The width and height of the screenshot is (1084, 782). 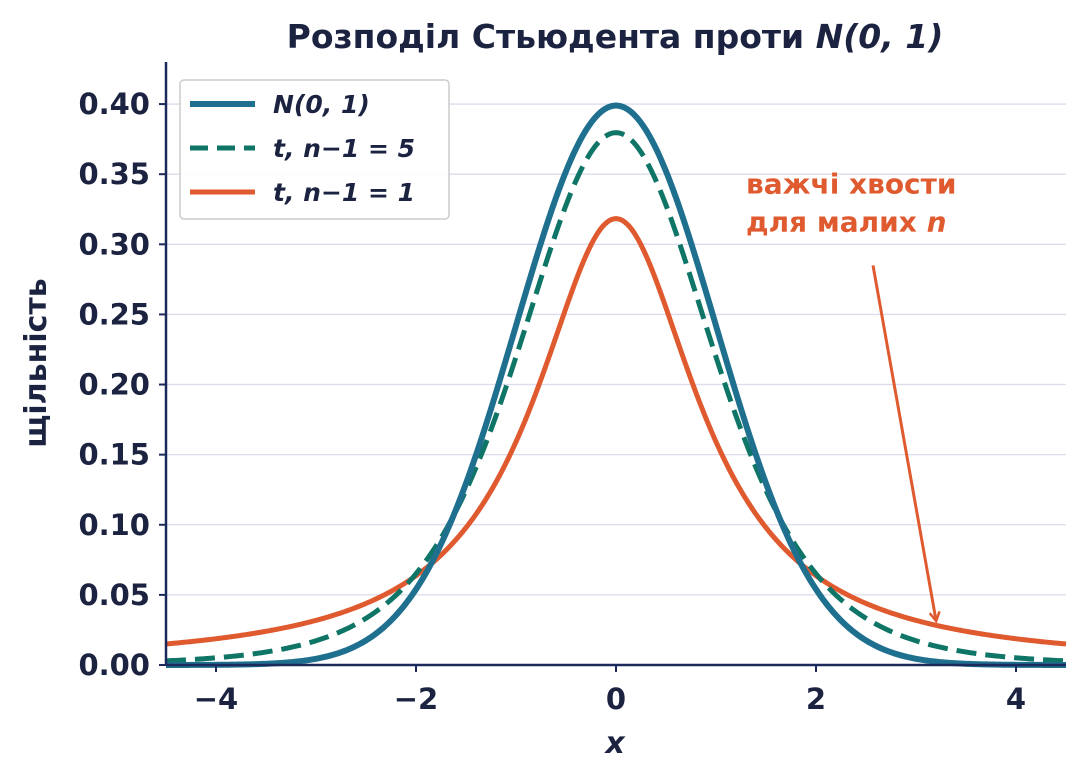 What do you see at coordinates (114, 455) in the screenshot?
I see `y-tick-label-3: 0.15` at bounding box center [114, 455].